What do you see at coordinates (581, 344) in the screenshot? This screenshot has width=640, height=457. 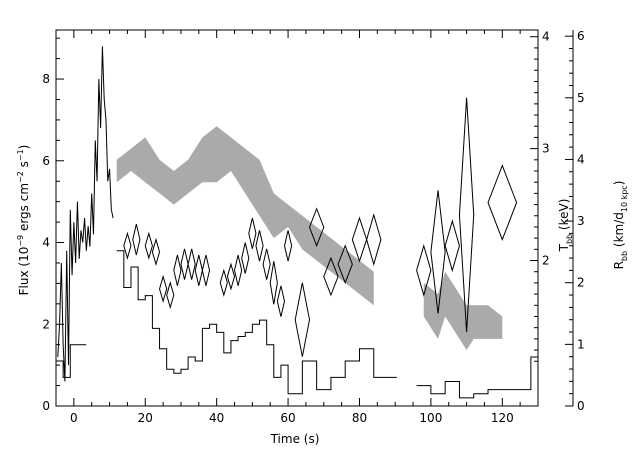 I see `right2-tick-label-1: 1` at bounding box center [581, 344].